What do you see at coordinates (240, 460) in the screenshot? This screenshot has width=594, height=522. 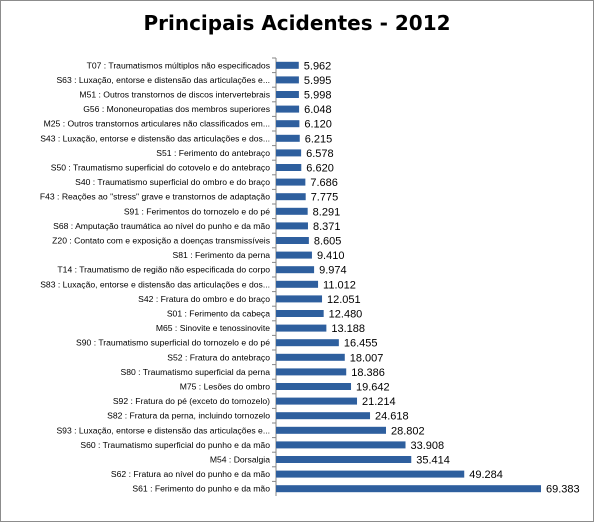 I see `category-label: M54 : Dorsalgia` at bounding box center [240, 460].